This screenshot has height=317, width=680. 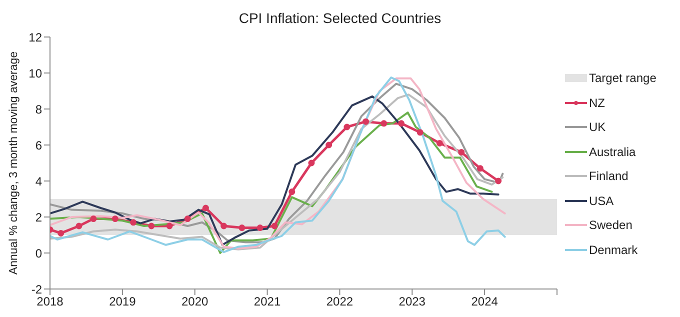 I want to click on y-tick-label: 12, so click(x=35, y=37).